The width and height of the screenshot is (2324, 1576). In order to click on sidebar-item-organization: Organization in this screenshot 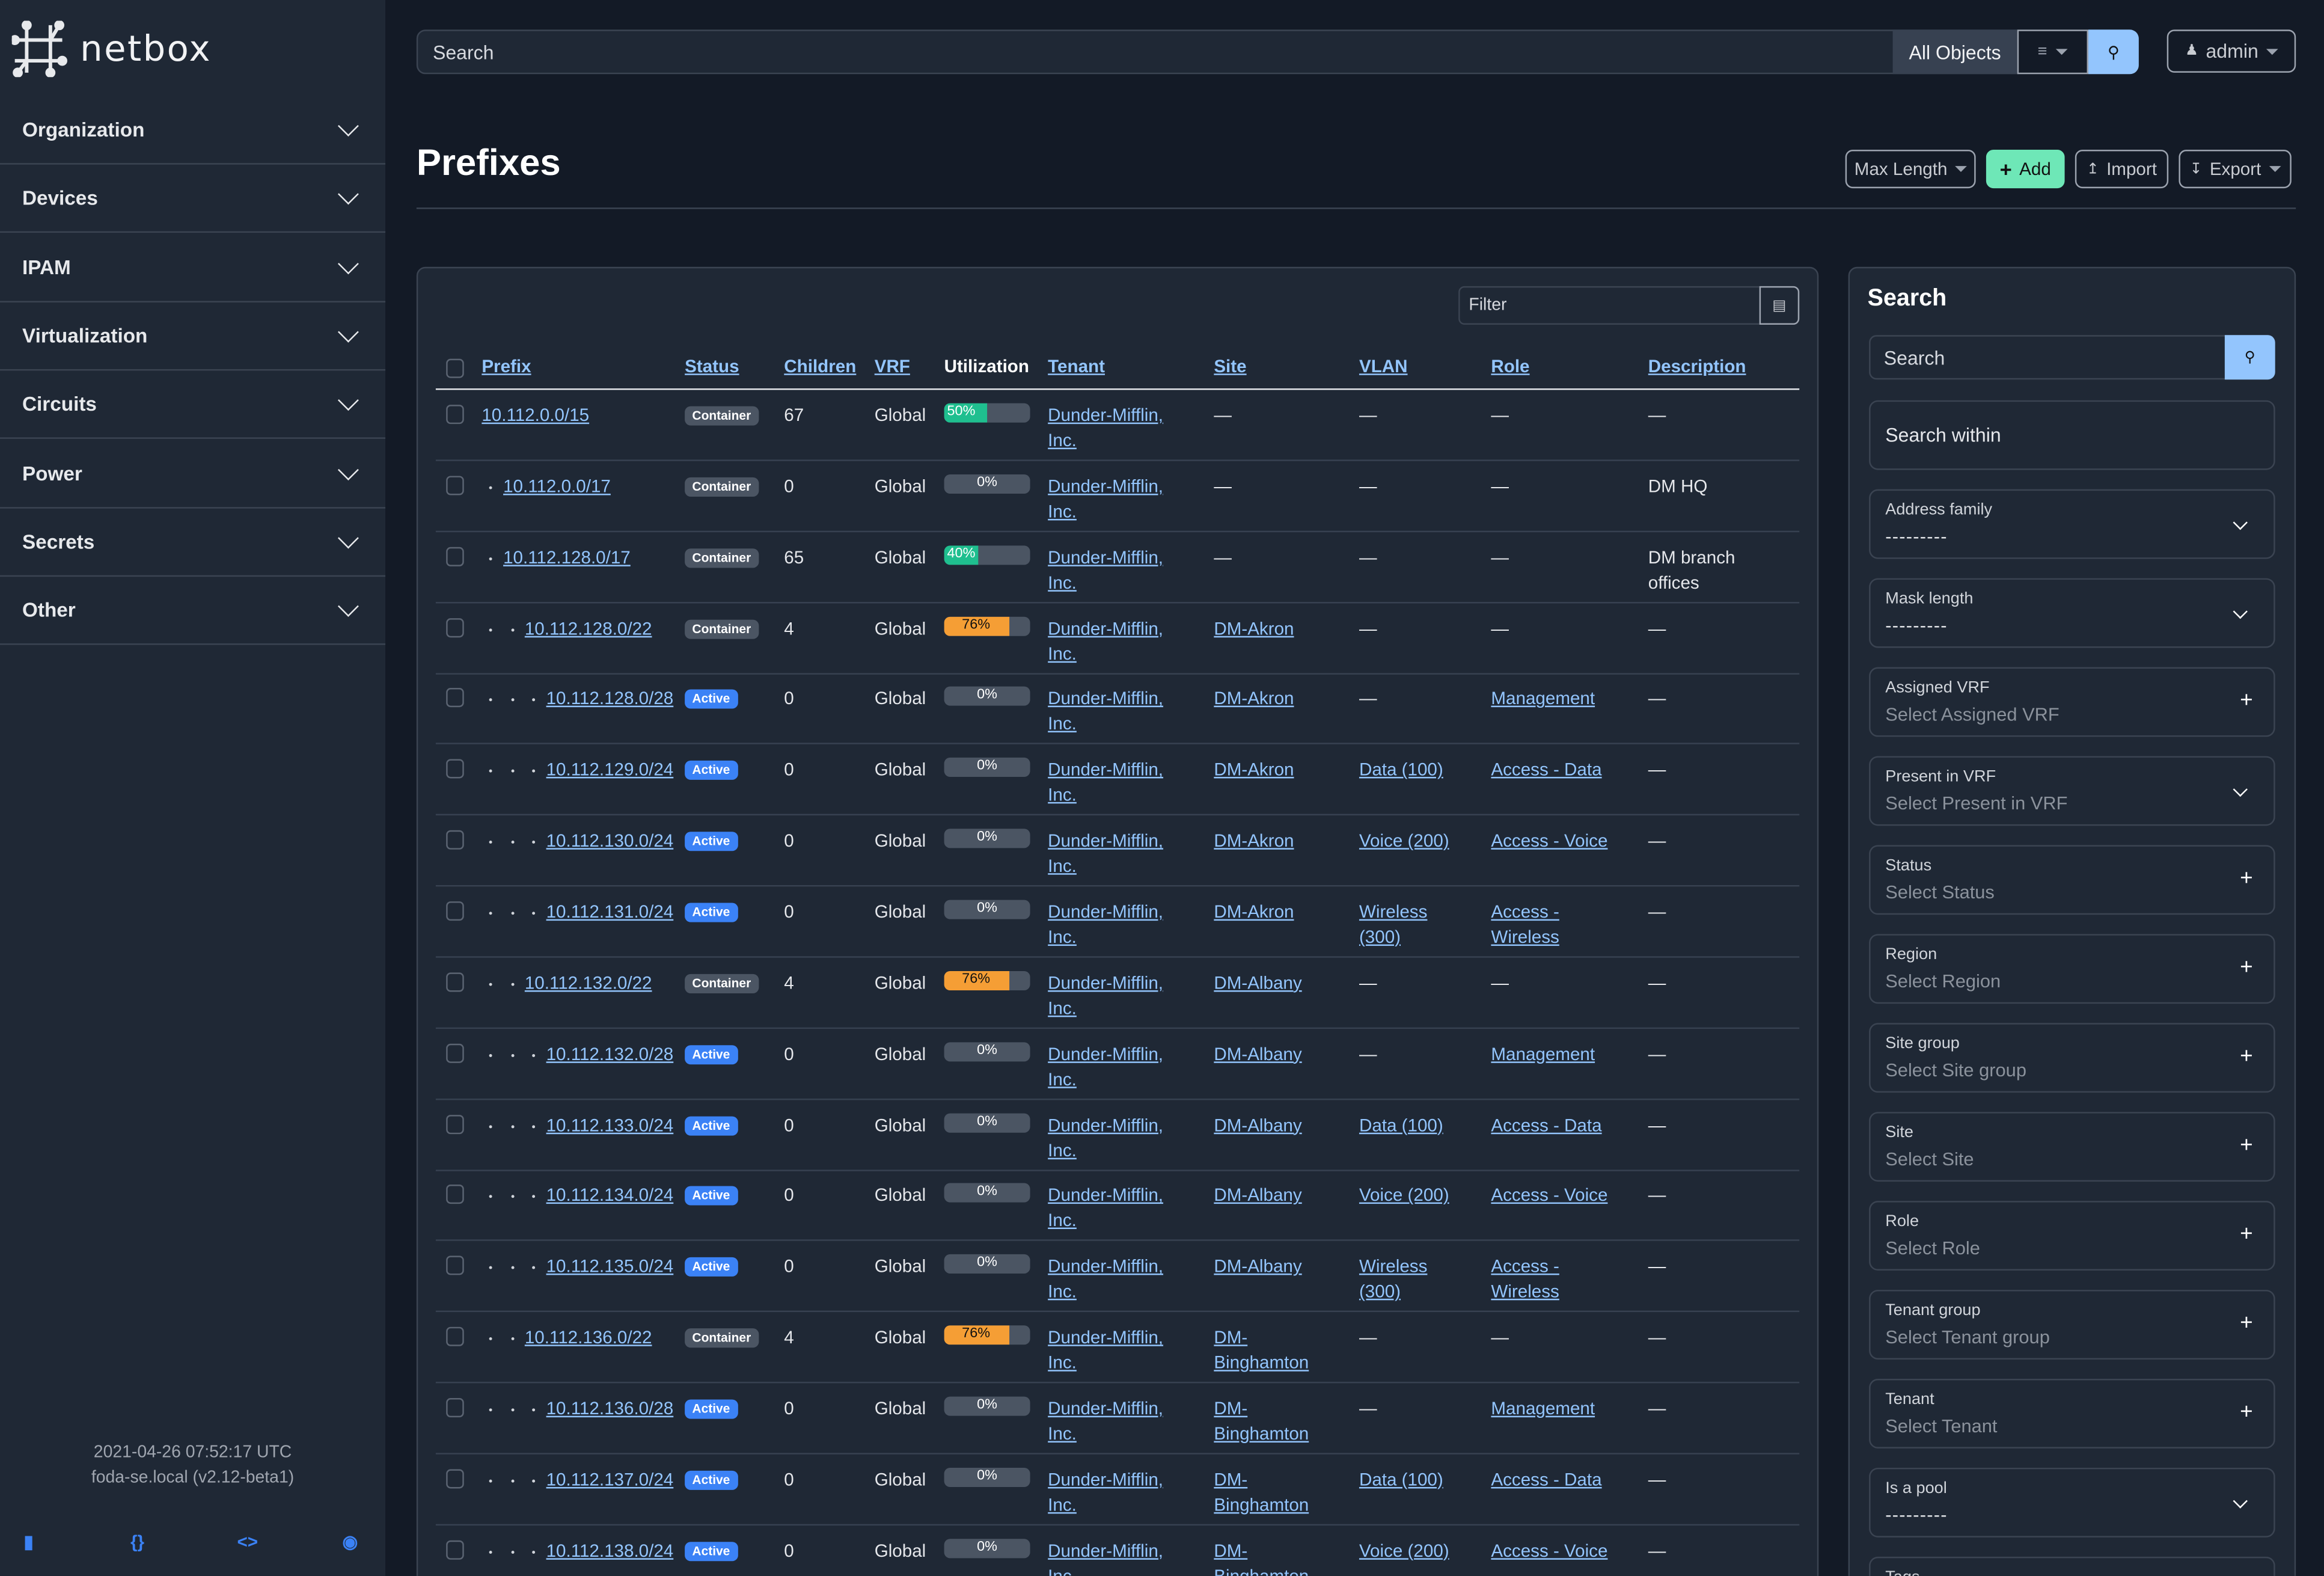, I will do `click(193, 130)`.